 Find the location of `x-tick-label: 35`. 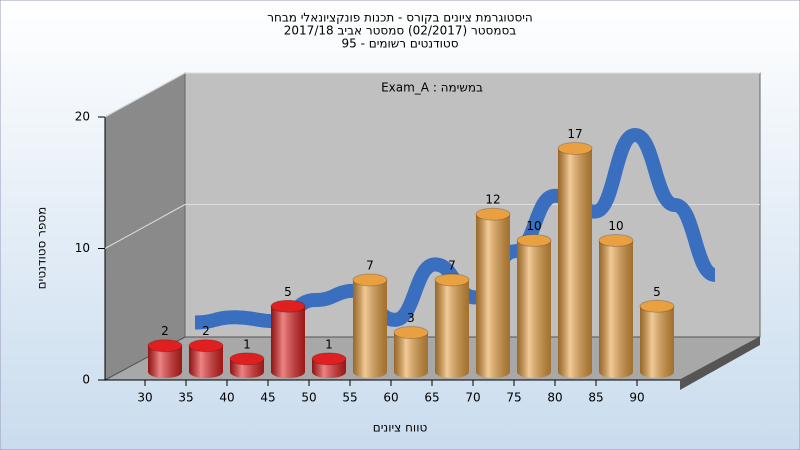

x-tick-label: 35 is located at coordinates (185, 398).